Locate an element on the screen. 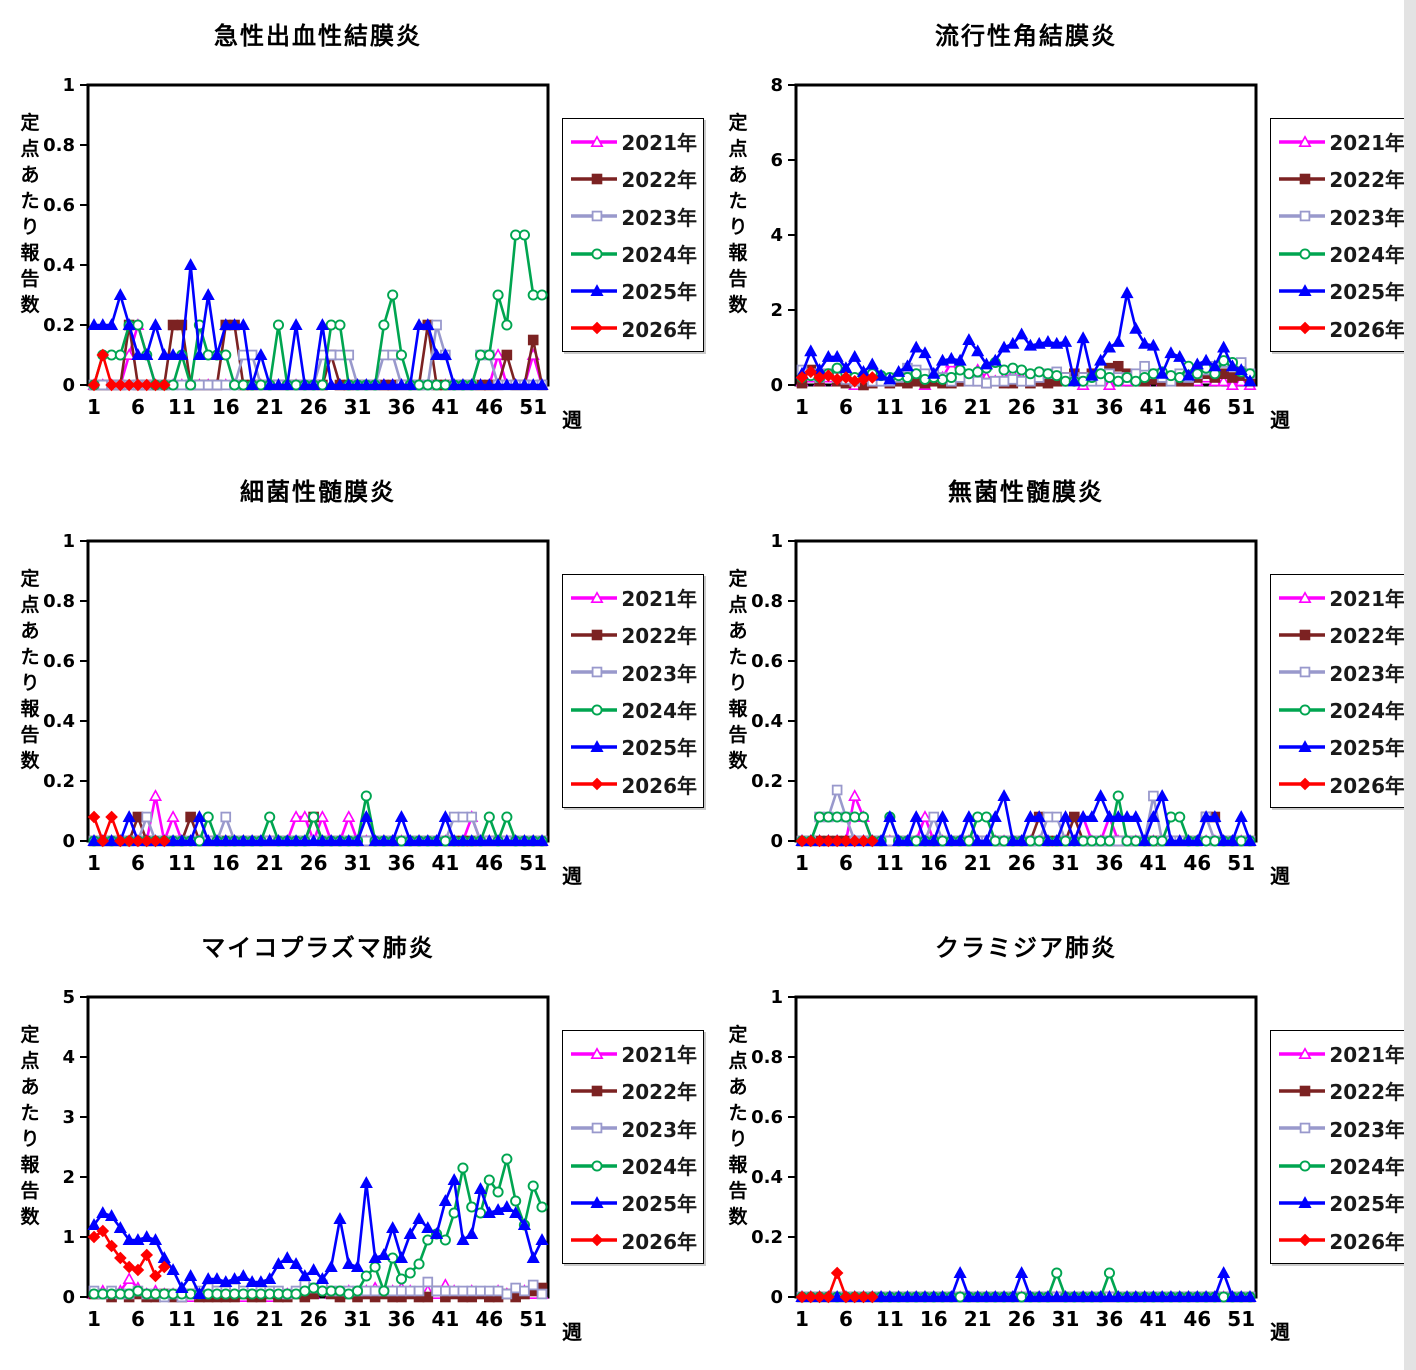 The height and width of the screenshot is (1370, 1416). legend-label: 2023年 is located at coordinates (659, 1129).